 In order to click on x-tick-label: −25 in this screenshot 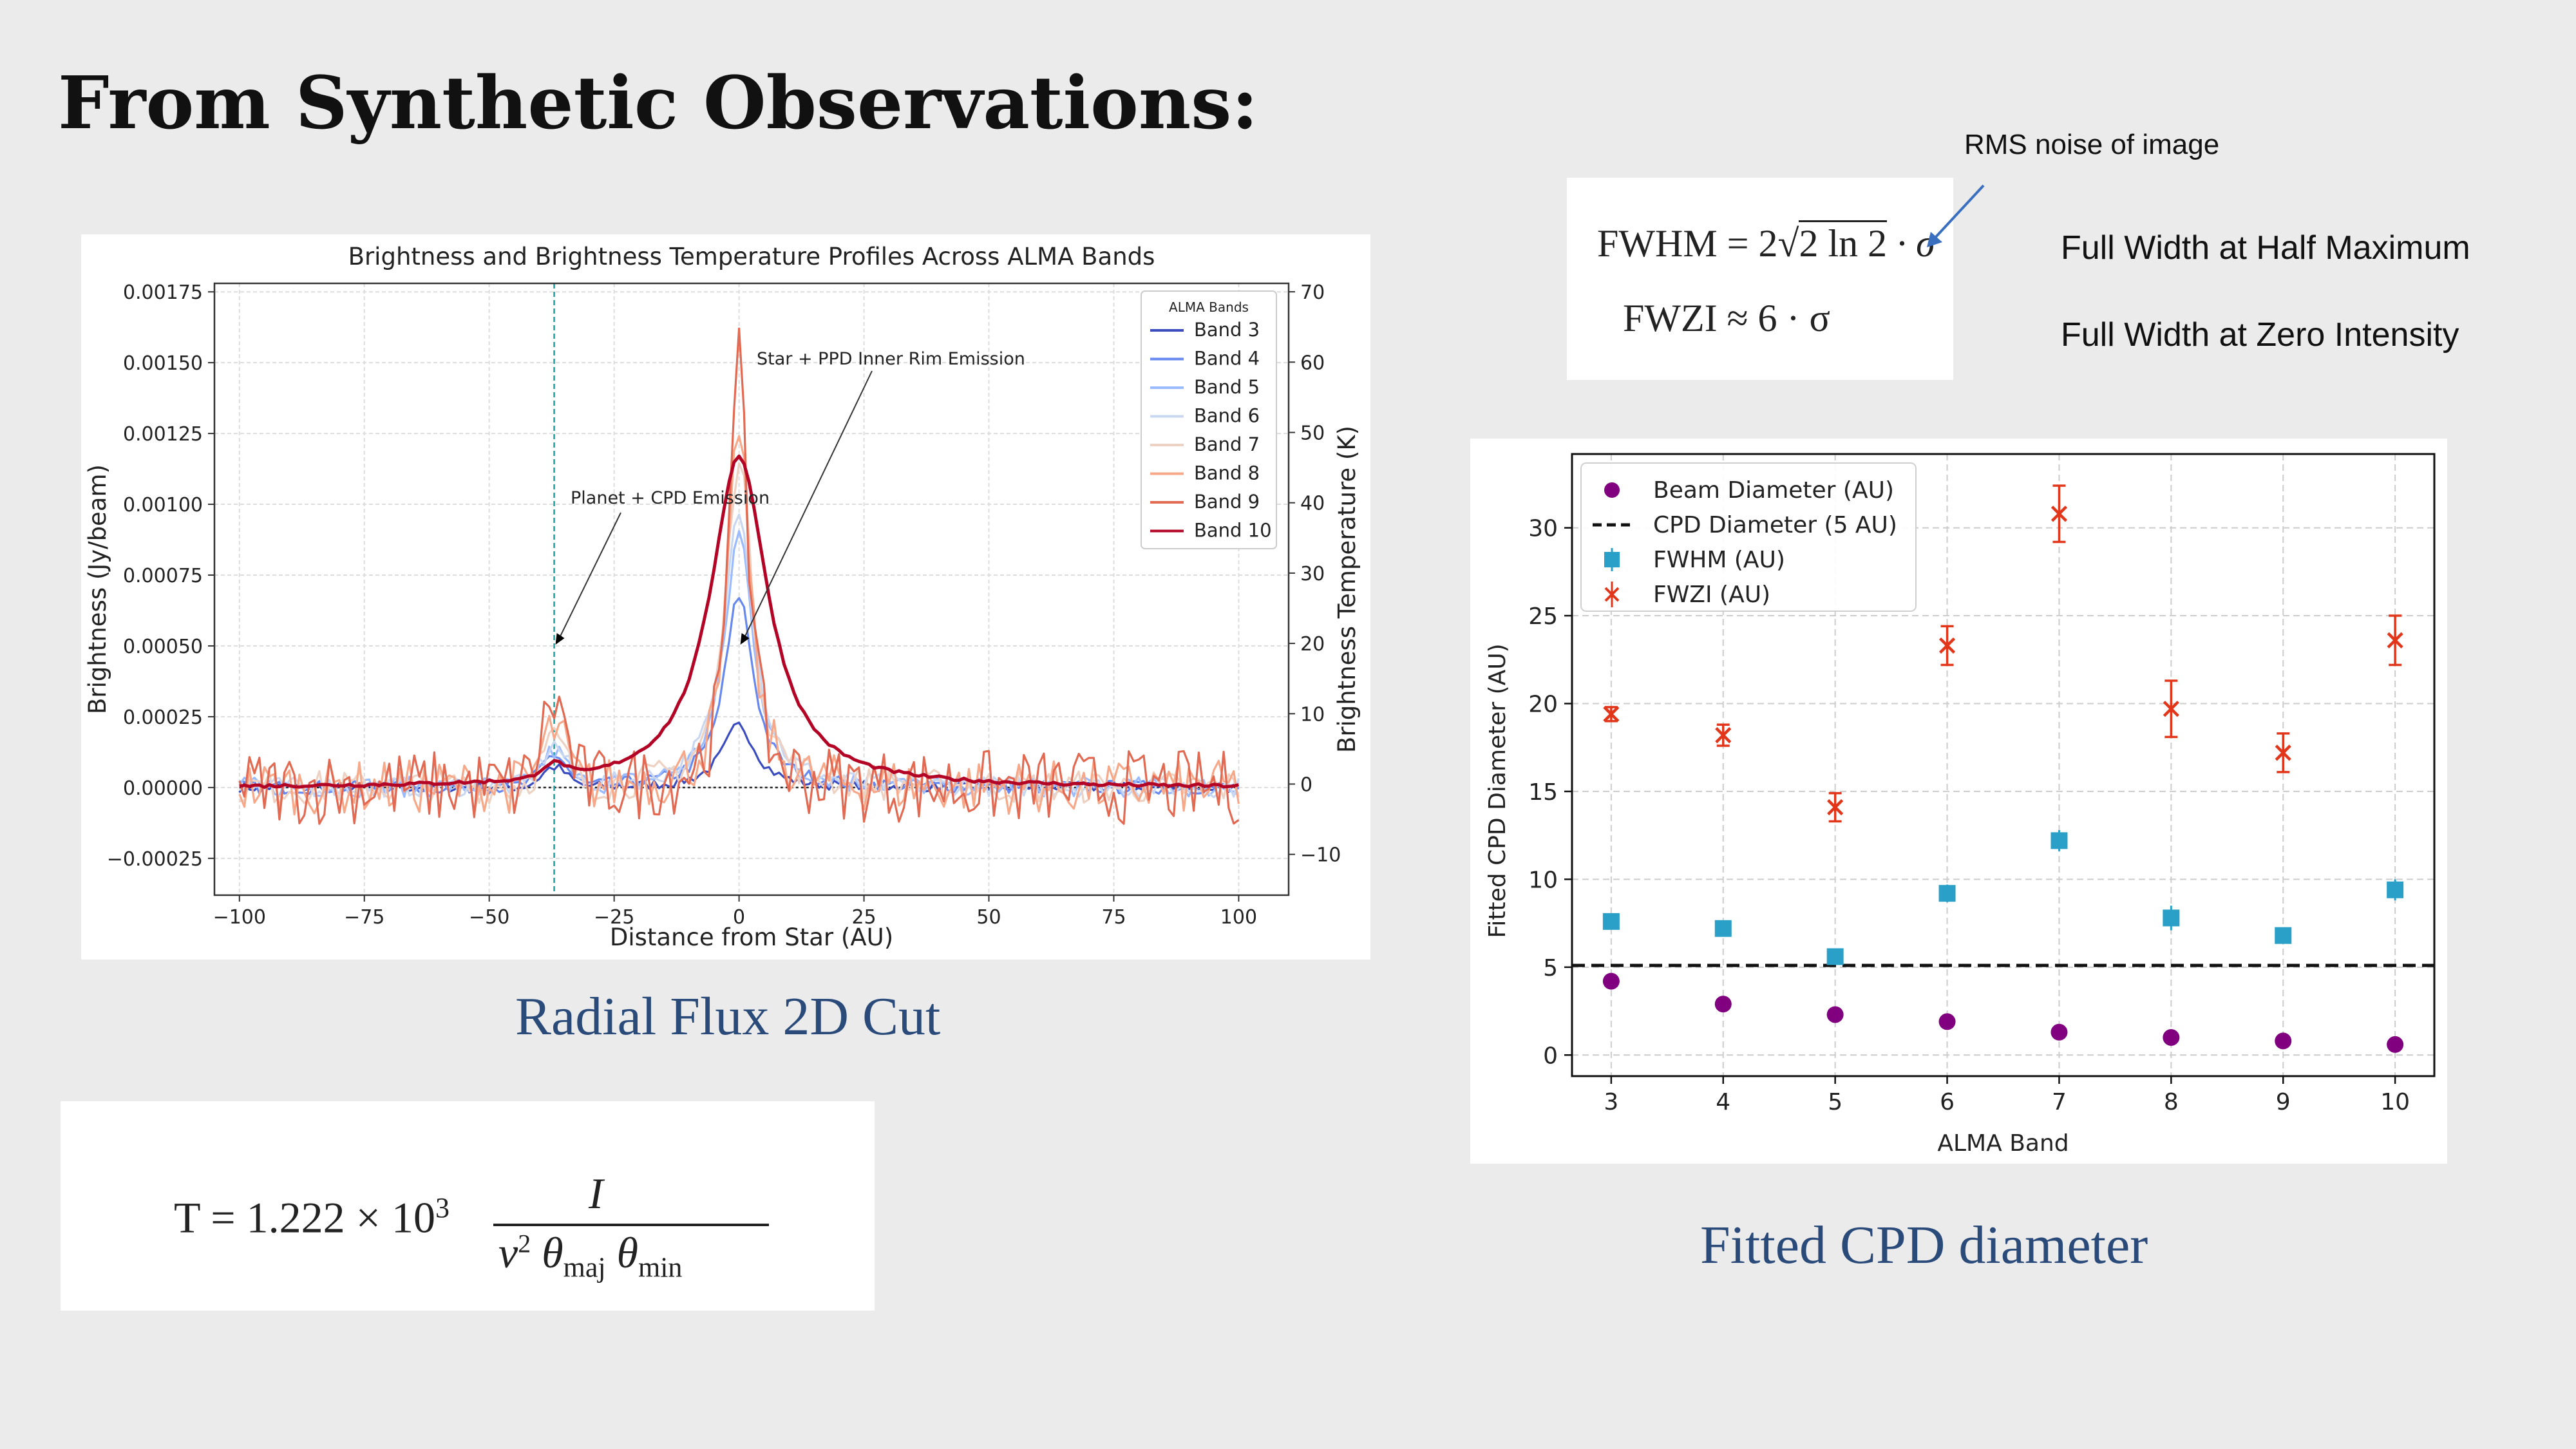, I will do `click(614, 917)`.